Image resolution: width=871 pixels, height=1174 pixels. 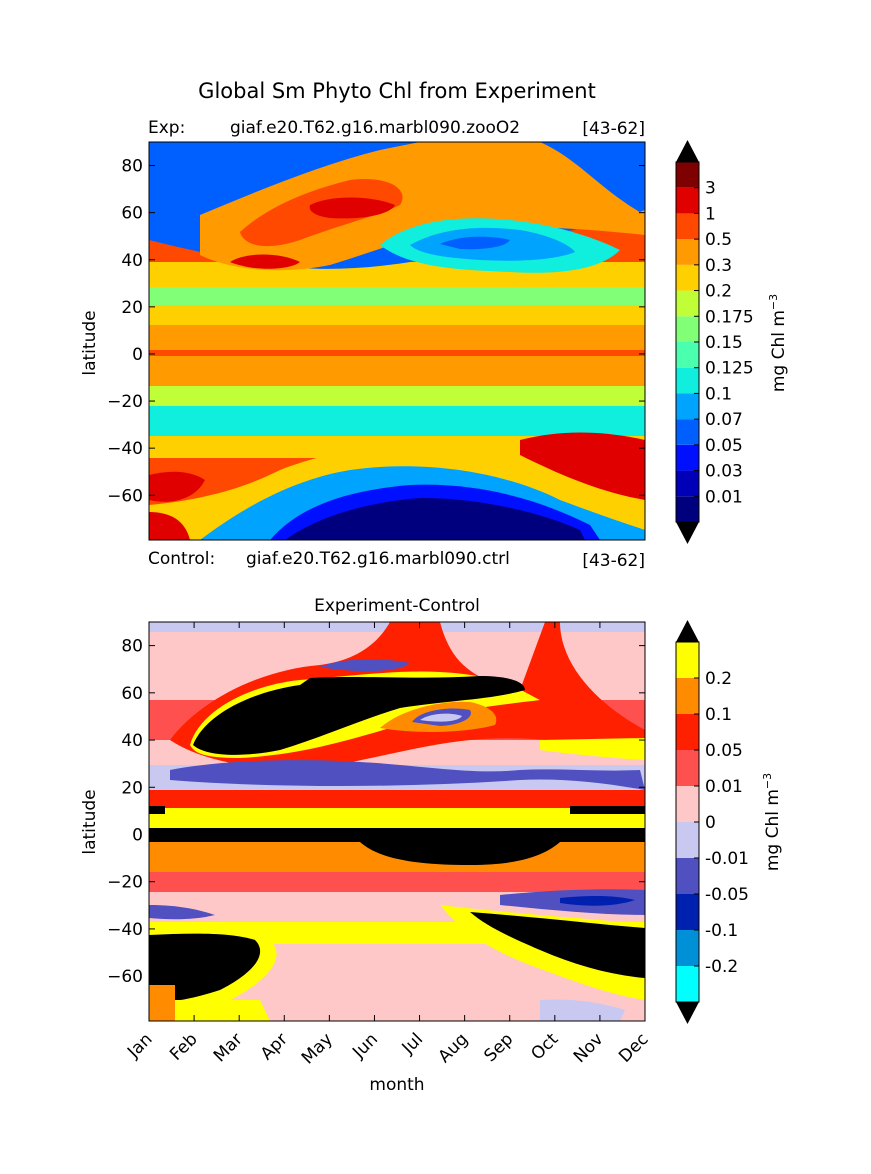 What do you see at coordinates (132, 741) in the screenshot?
I see `bottom-ytick-label: 40` at bounding box center [132, 741].